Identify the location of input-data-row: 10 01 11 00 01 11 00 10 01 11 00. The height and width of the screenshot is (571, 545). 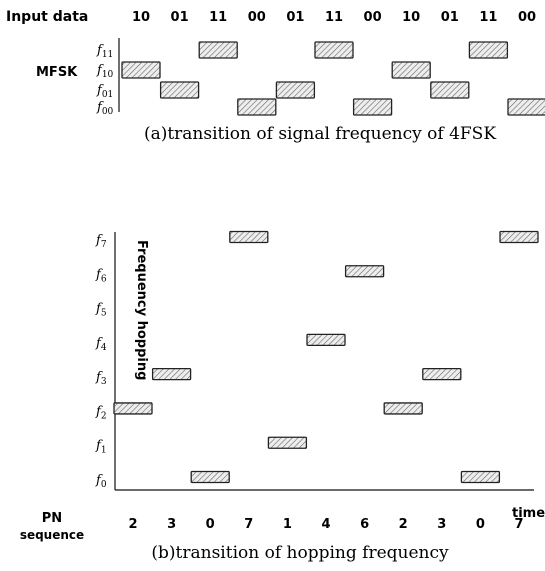
(334, 17).